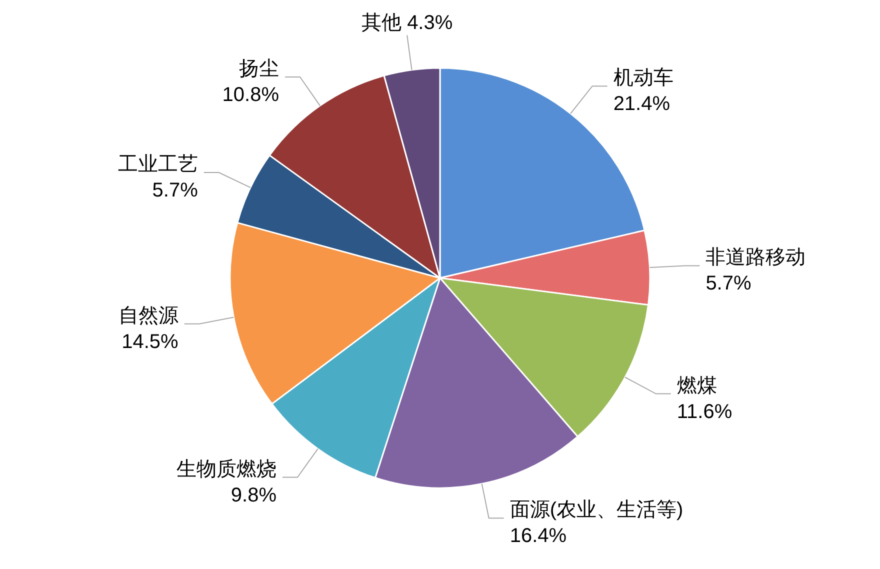 Image resolution: width=880 pixels, height=569 pixels. I want to click on data-label: 11.6%, so click(704, 411).